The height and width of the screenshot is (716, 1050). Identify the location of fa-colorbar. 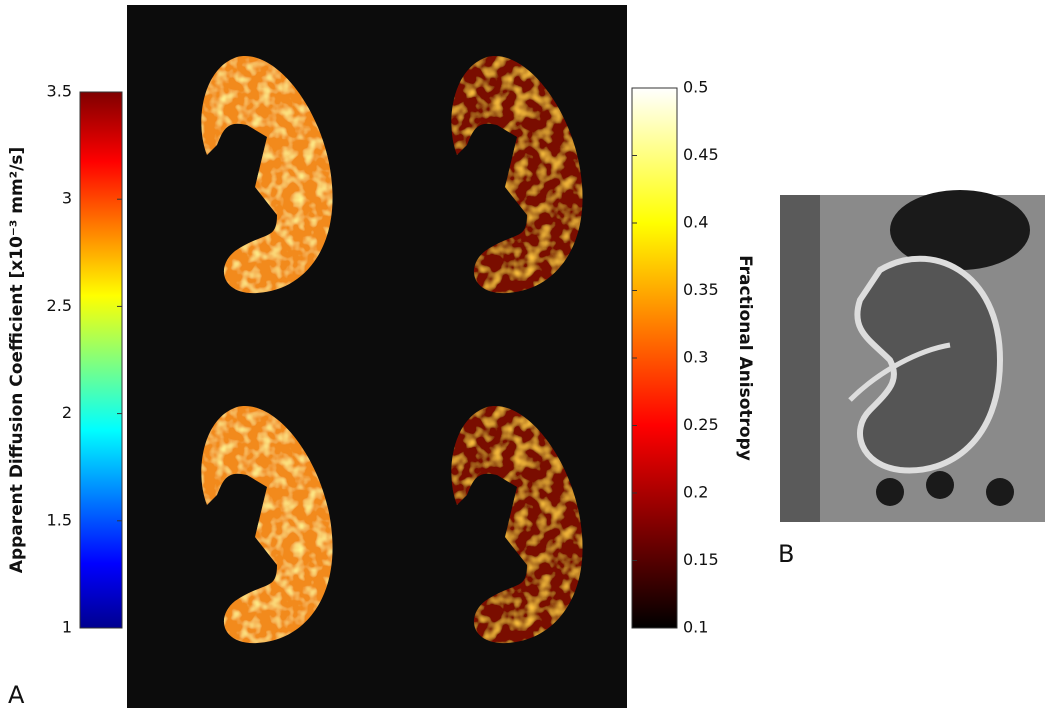
(654, 358).